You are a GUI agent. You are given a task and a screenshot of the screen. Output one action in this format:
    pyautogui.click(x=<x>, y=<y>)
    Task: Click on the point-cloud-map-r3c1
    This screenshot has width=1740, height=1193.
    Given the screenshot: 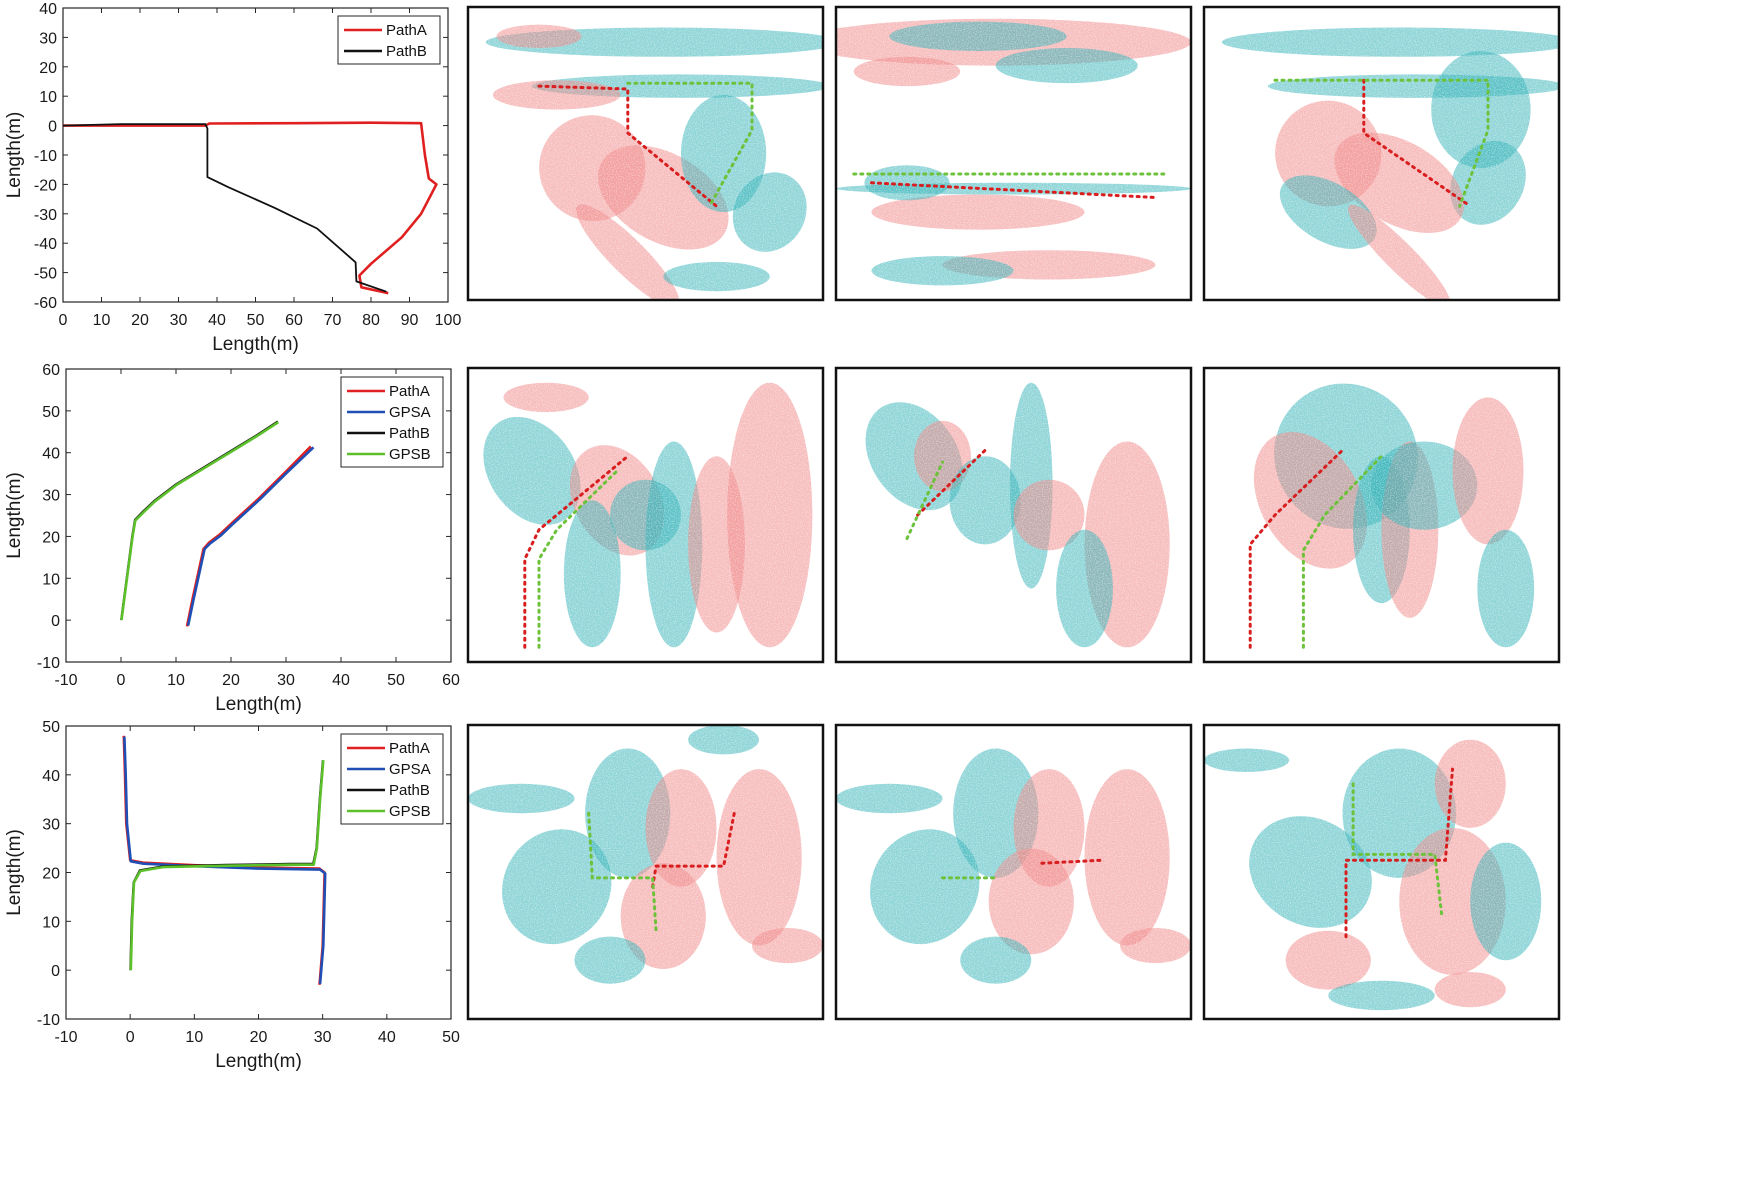 What is the action you would take?
    pyautogui.click(x=645, y=872)
    